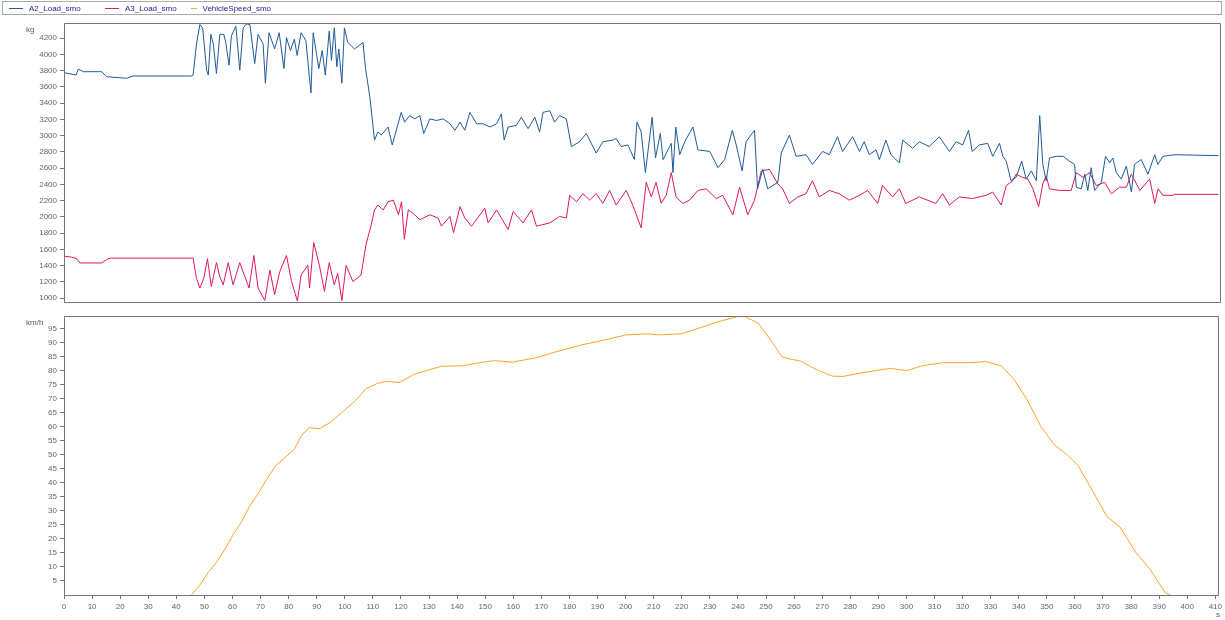  Describe the element at coordinates (1218, 615) in the screenshot. I see `x-axis-title: s` at that location.